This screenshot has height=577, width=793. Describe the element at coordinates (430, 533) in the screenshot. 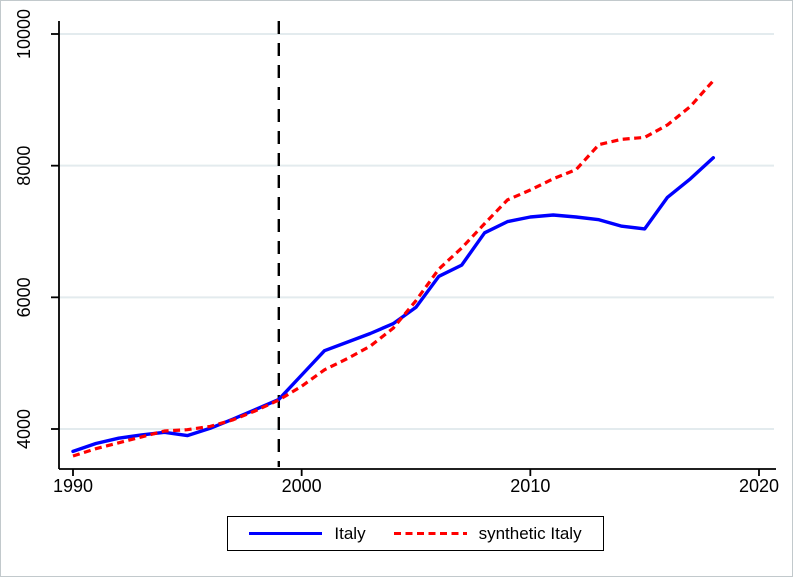

I see `synthetic-italy-dashed-line-sample` at that location.